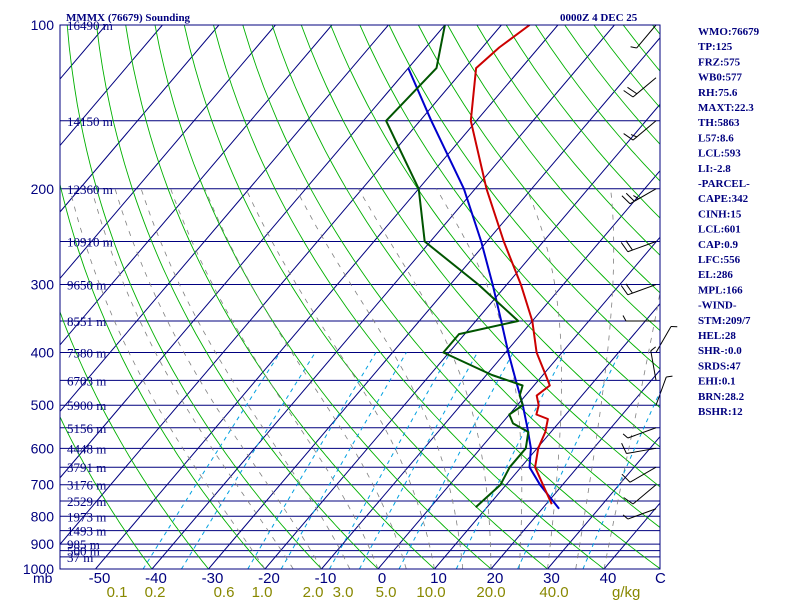 This screenshot has width=800, height=600. Describe the element at coordinates (86, 448) in the screenshot. I see `height-label: 4448 m` at that location.